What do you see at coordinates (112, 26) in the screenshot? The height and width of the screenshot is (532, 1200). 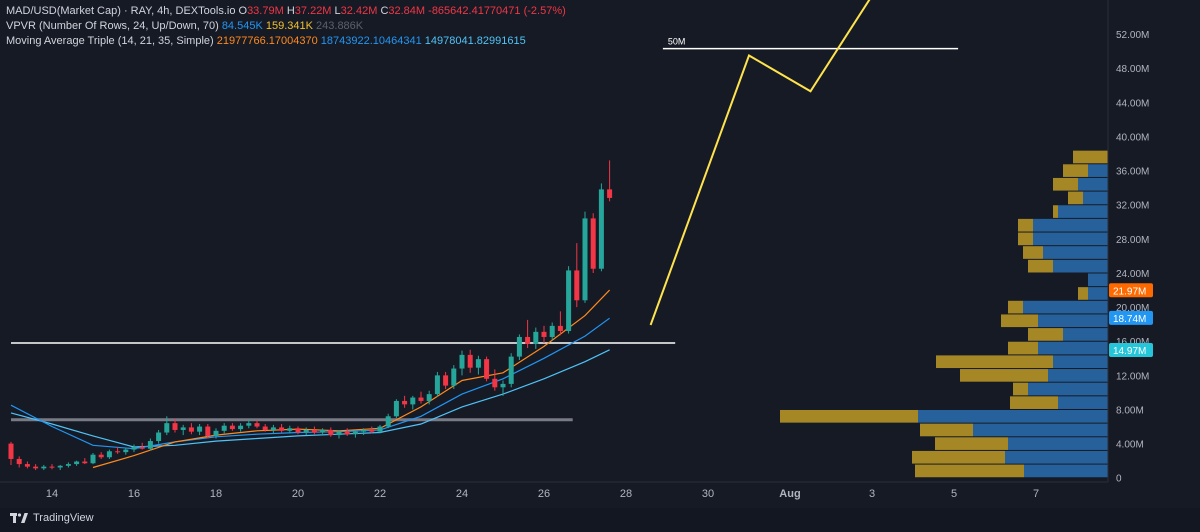 I see `vpvr-indicator-name: VPVR (Number Of Rows, 24, Up/Down, 70)` at bounding box center [112, 26].